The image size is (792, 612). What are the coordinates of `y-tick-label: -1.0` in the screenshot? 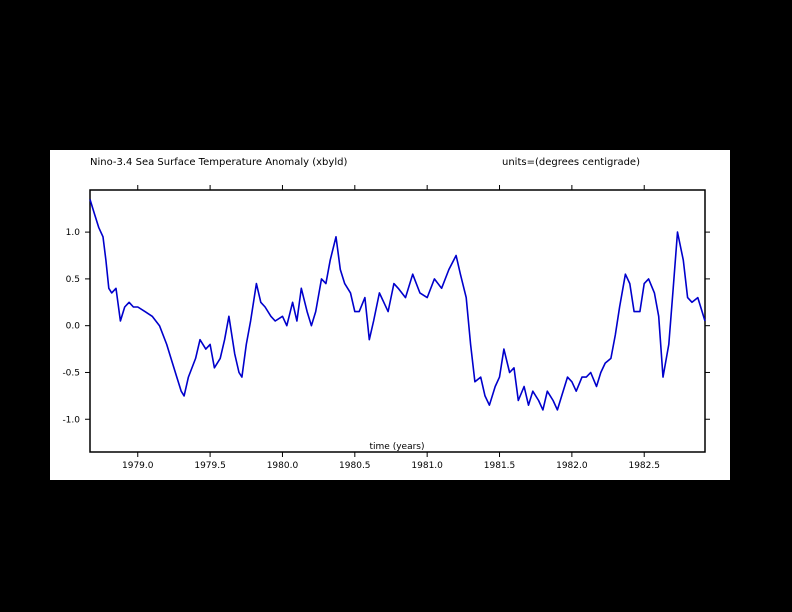 It's located at (71, 420).